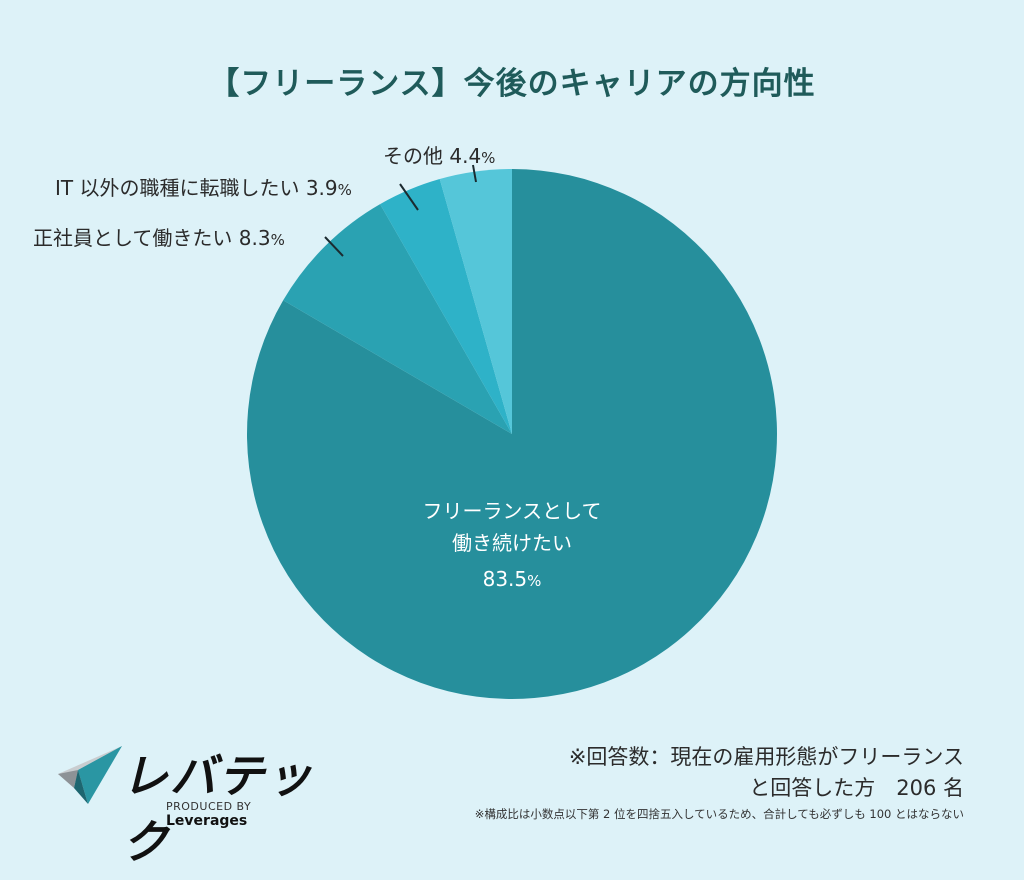 The height and width of the screenshot is (880, 1024). What do you see at coordinates (334, 246) in the screenshot?
I see `leader-line-seishain` at bounding box center [334, 246].